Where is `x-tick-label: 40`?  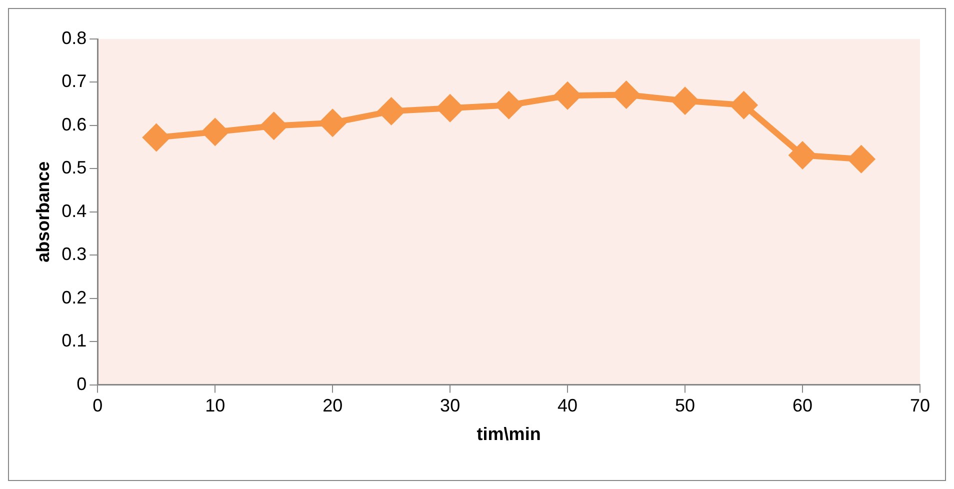 x-tick-label: 40 is located at coordinates (568, 406).